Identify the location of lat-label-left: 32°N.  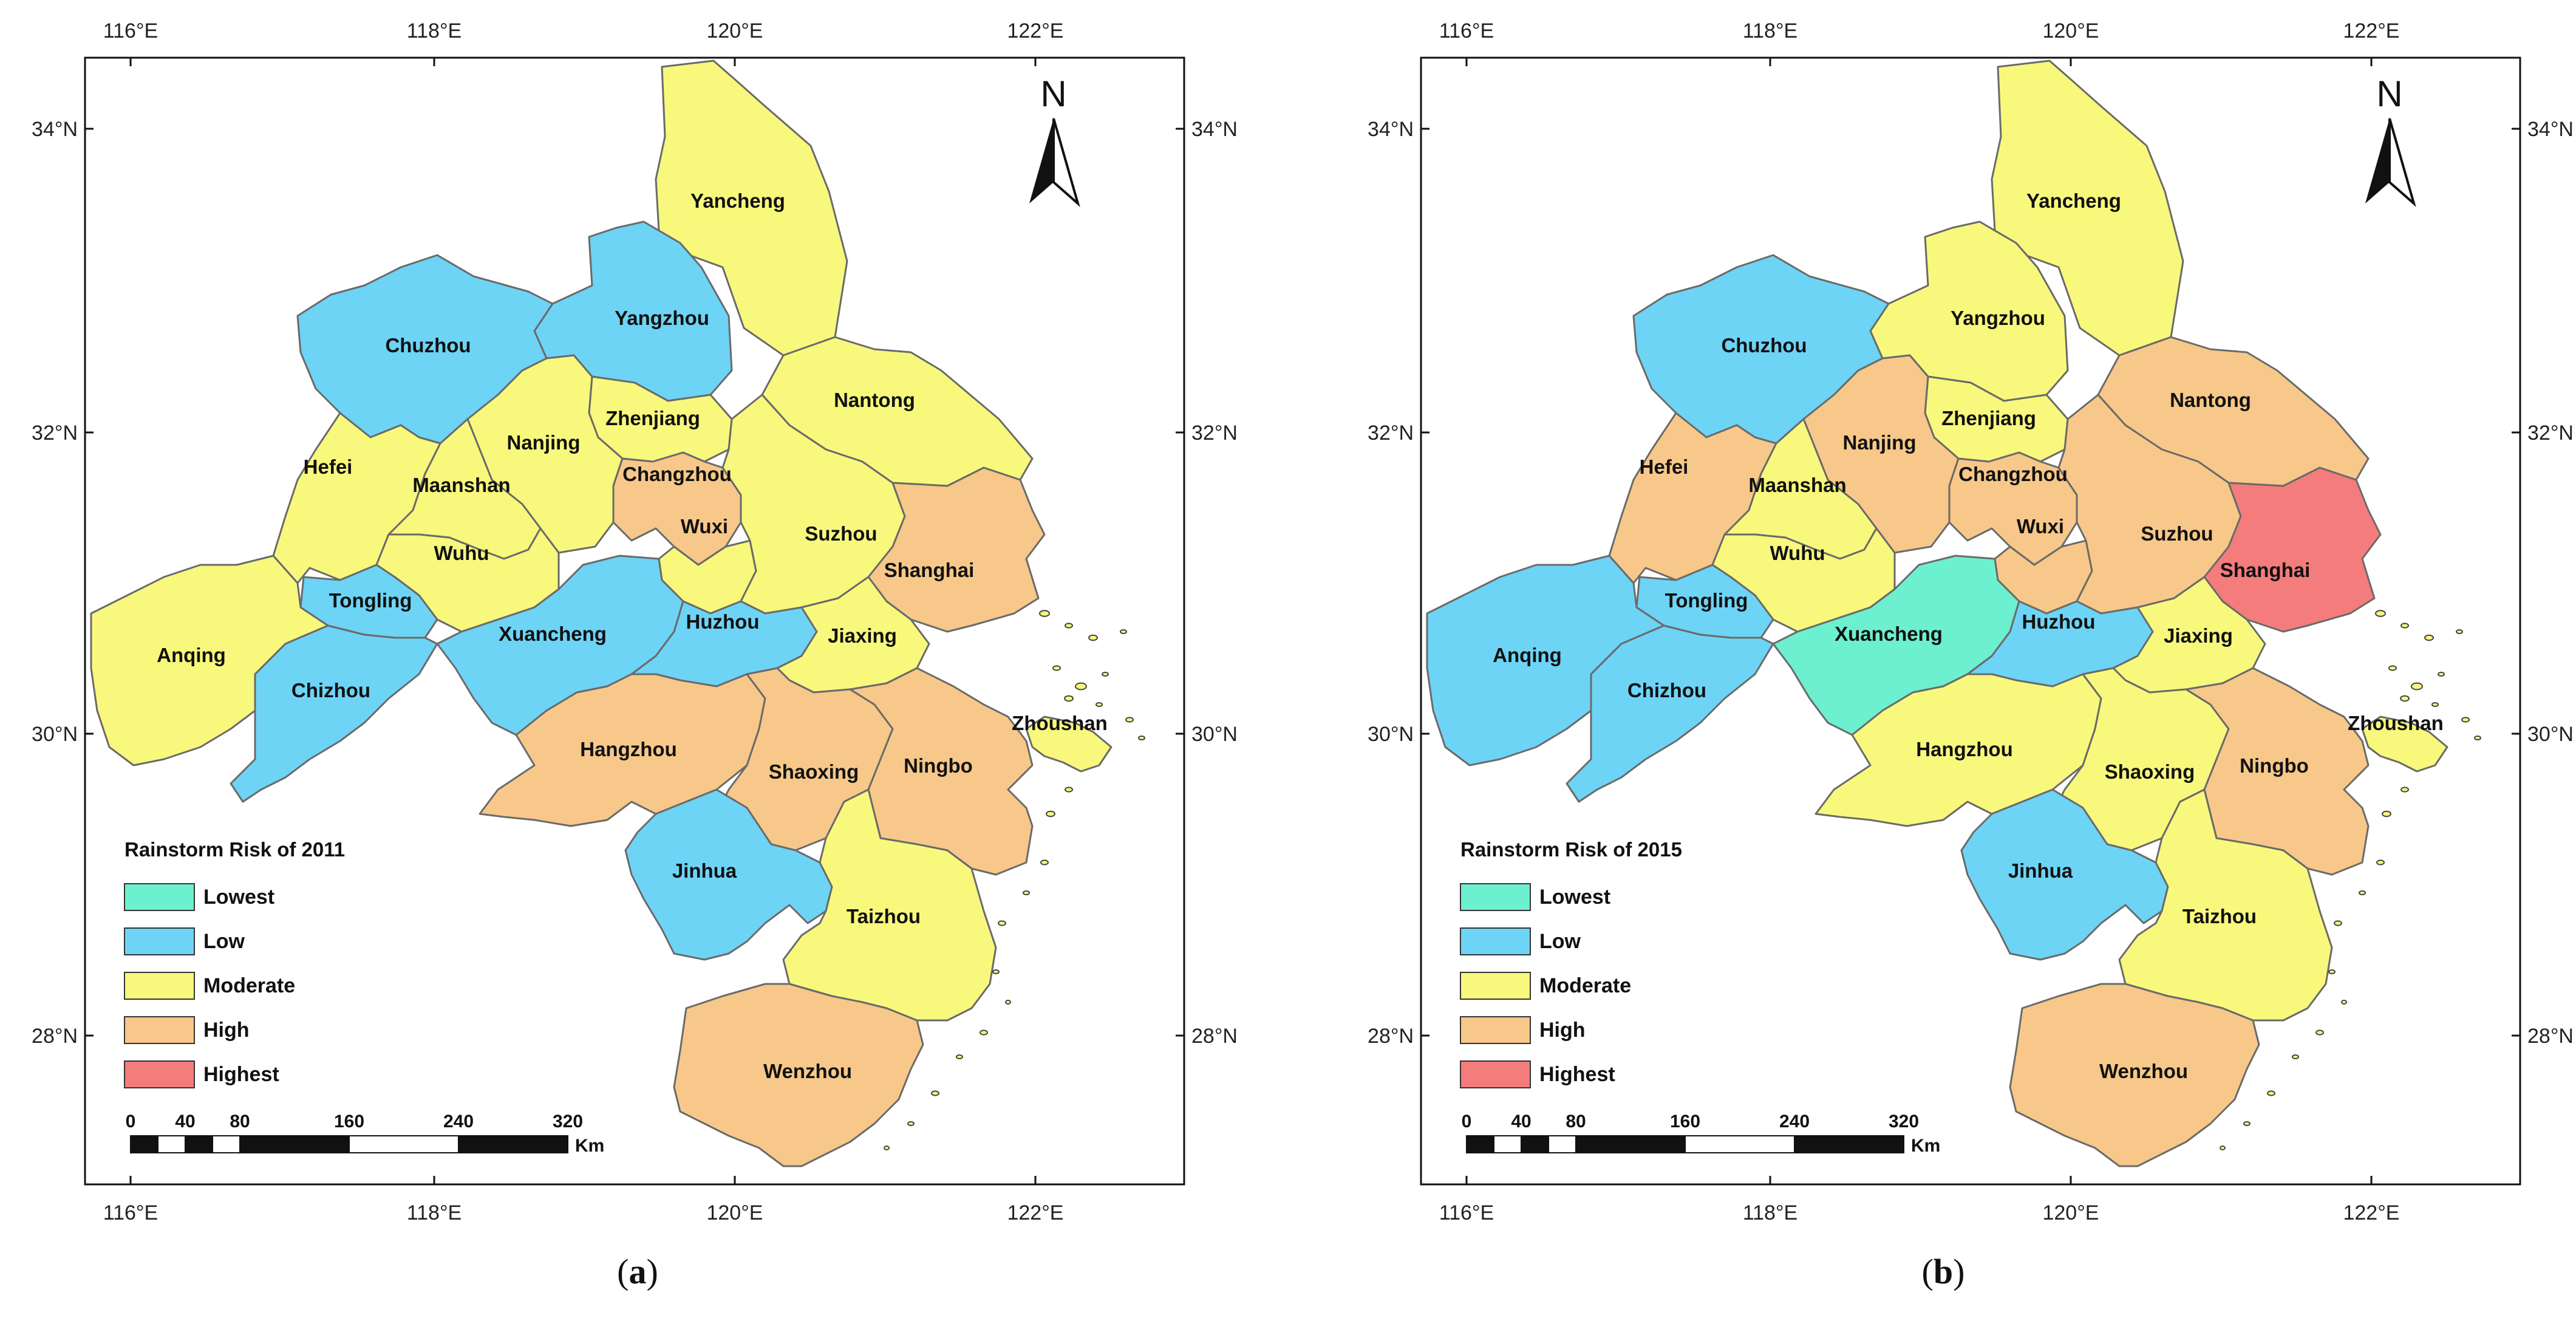
(55, 433).